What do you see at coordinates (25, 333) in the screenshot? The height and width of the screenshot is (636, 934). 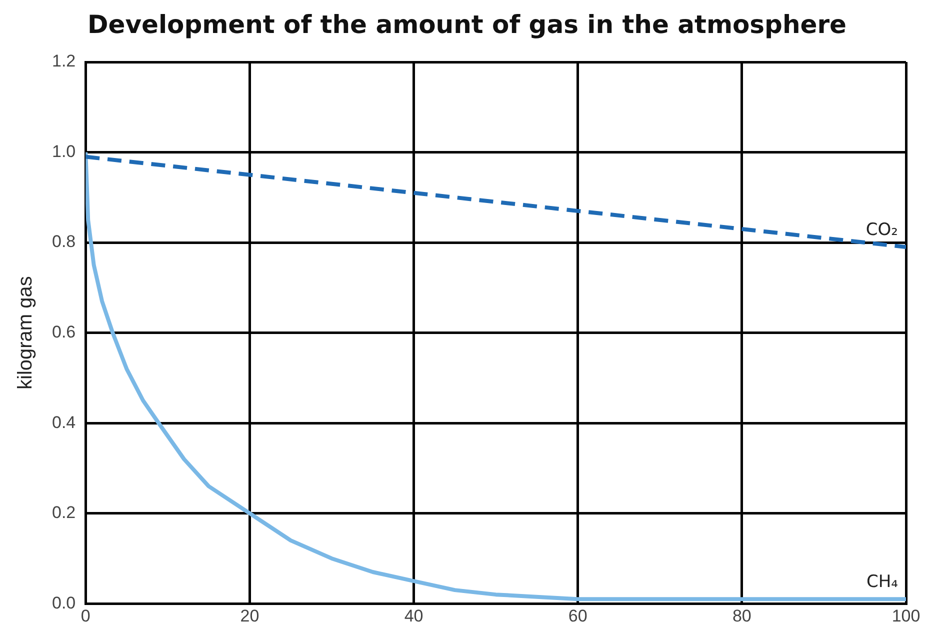 I see `y-axis-title: kilogram gas` at bounding box center [25, 333].